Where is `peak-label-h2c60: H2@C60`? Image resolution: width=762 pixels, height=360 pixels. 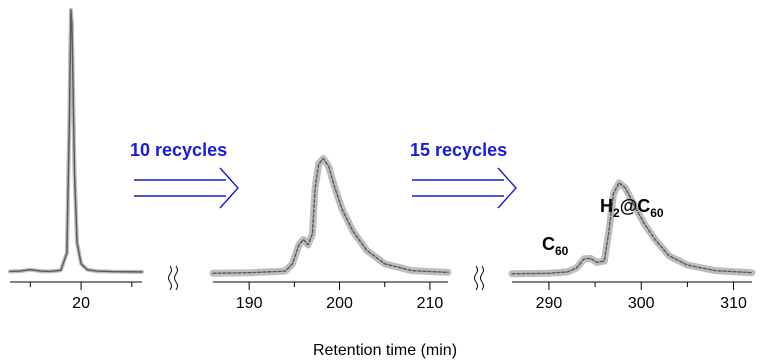
peak-label-h2c60: H2@C60 is located at coordinates (632, 208).